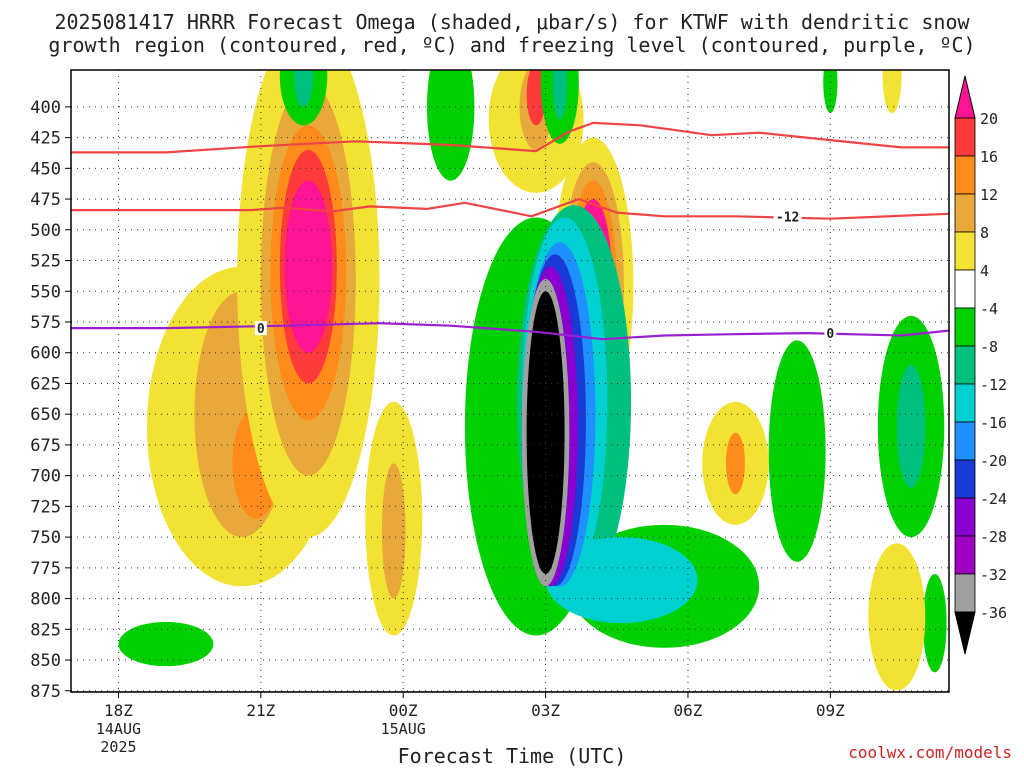 This screenshot has height=768, width=1024. What do you see at coordinates (45, 446) in the screenshot?
I see `y-tick-label-675: 675` at bounding box center [45, 446].